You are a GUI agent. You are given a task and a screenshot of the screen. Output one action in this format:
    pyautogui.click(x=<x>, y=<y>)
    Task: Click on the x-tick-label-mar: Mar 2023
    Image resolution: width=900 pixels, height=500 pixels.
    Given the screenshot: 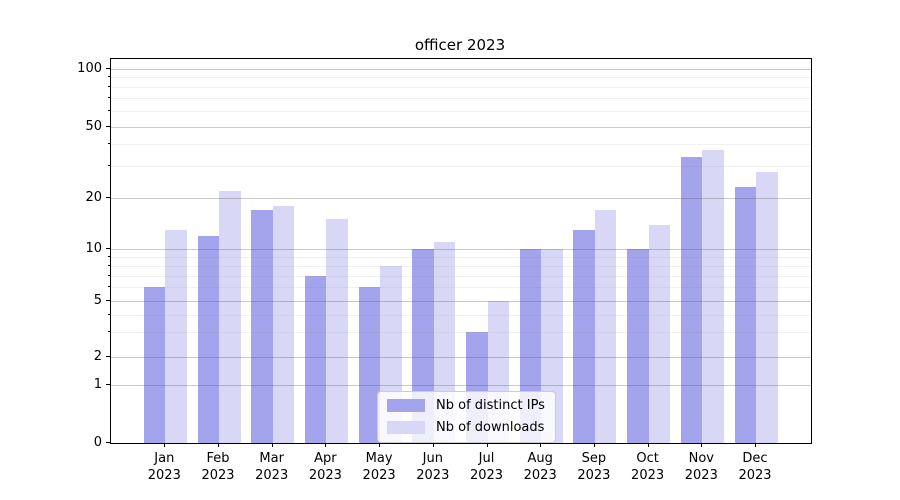 What is the action you would take?
    pyautogui.click(x=272, y=467)
    